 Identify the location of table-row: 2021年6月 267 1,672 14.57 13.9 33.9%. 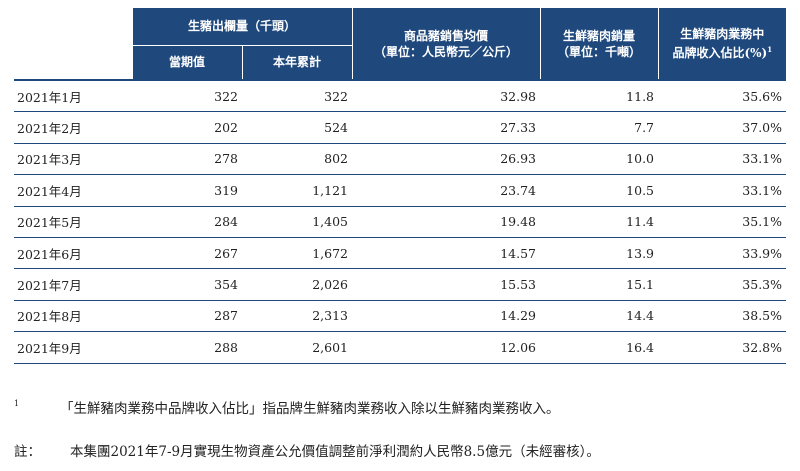
(400, 253).